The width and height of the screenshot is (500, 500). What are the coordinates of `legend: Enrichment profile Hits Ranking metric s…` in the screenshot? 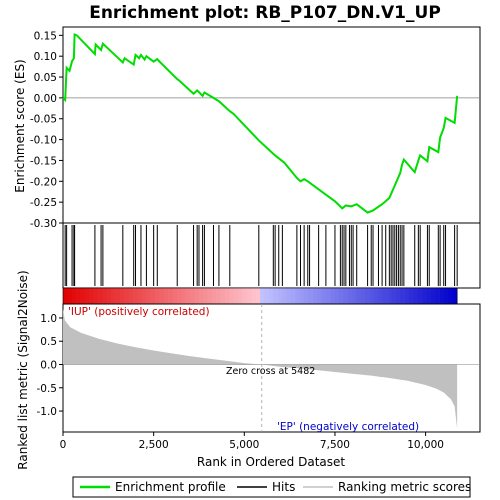 It's located at (271, 487).